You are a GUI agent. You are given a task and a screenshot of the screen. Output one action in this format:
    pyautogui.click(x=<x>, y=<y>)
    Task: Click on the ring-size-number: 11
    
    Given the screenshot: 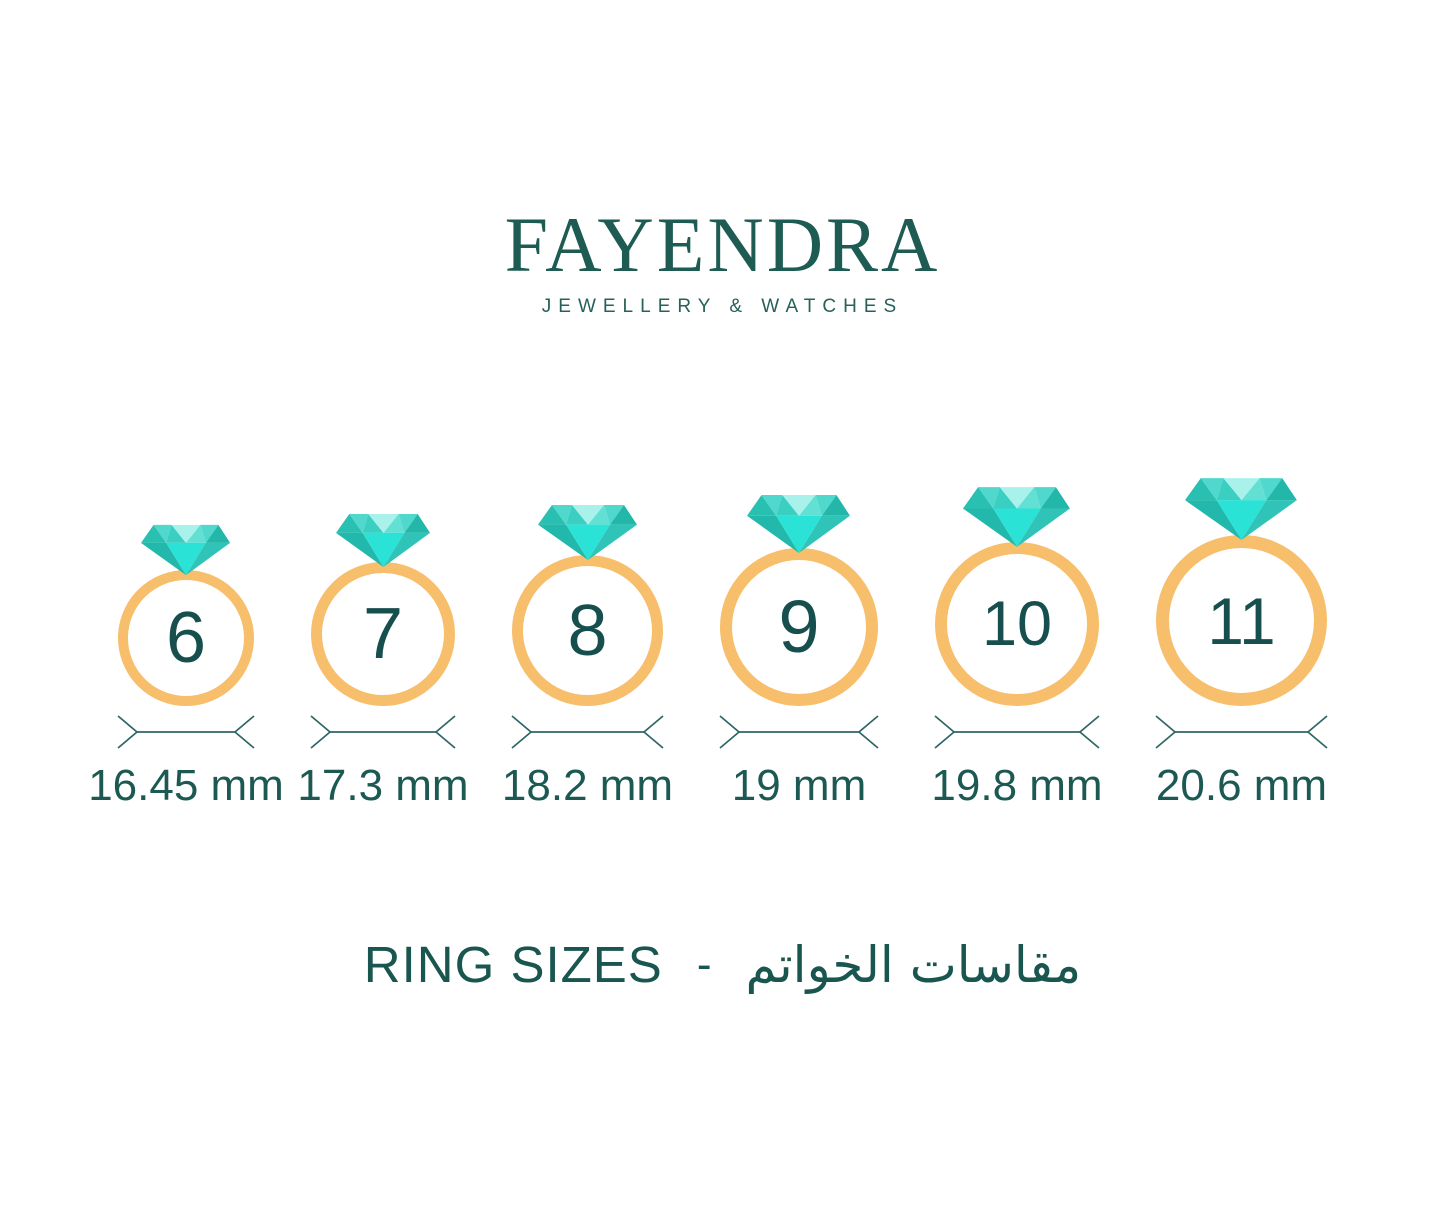 What is the action you would take?
    pyautogui.click(x=1241, y=620)
    